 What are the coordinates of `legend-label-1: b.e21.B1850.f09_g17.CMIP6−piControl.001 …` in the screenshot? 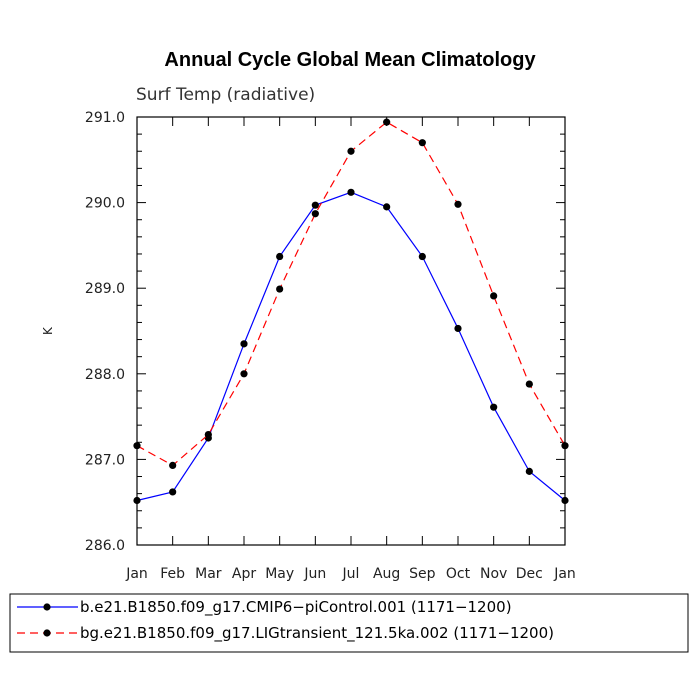 It's located at (296, 607).